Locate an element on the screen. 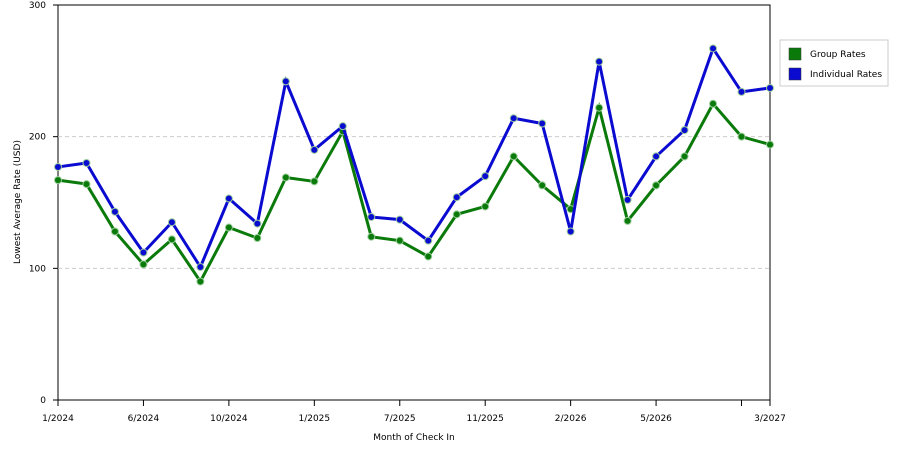  y-tick-label: 200 is located at coordinates (37, 138).